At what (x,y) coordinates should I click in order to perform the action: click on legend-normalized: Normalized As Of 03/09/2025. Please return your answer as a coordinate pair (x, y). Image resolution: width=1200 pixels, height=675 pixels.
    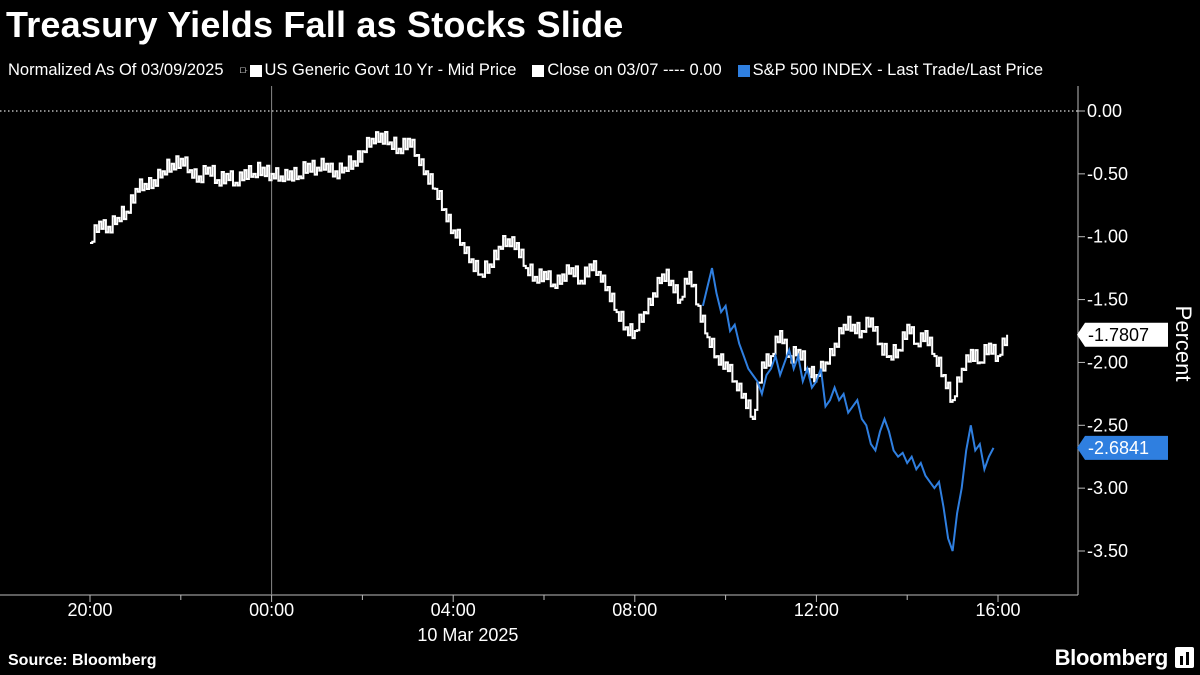
    Looking at the image, I should click on (116, 70).